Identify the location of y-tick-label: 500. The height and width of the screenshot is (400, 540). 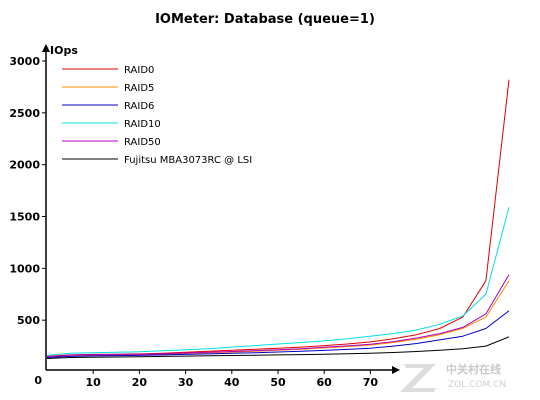
(28, 320).